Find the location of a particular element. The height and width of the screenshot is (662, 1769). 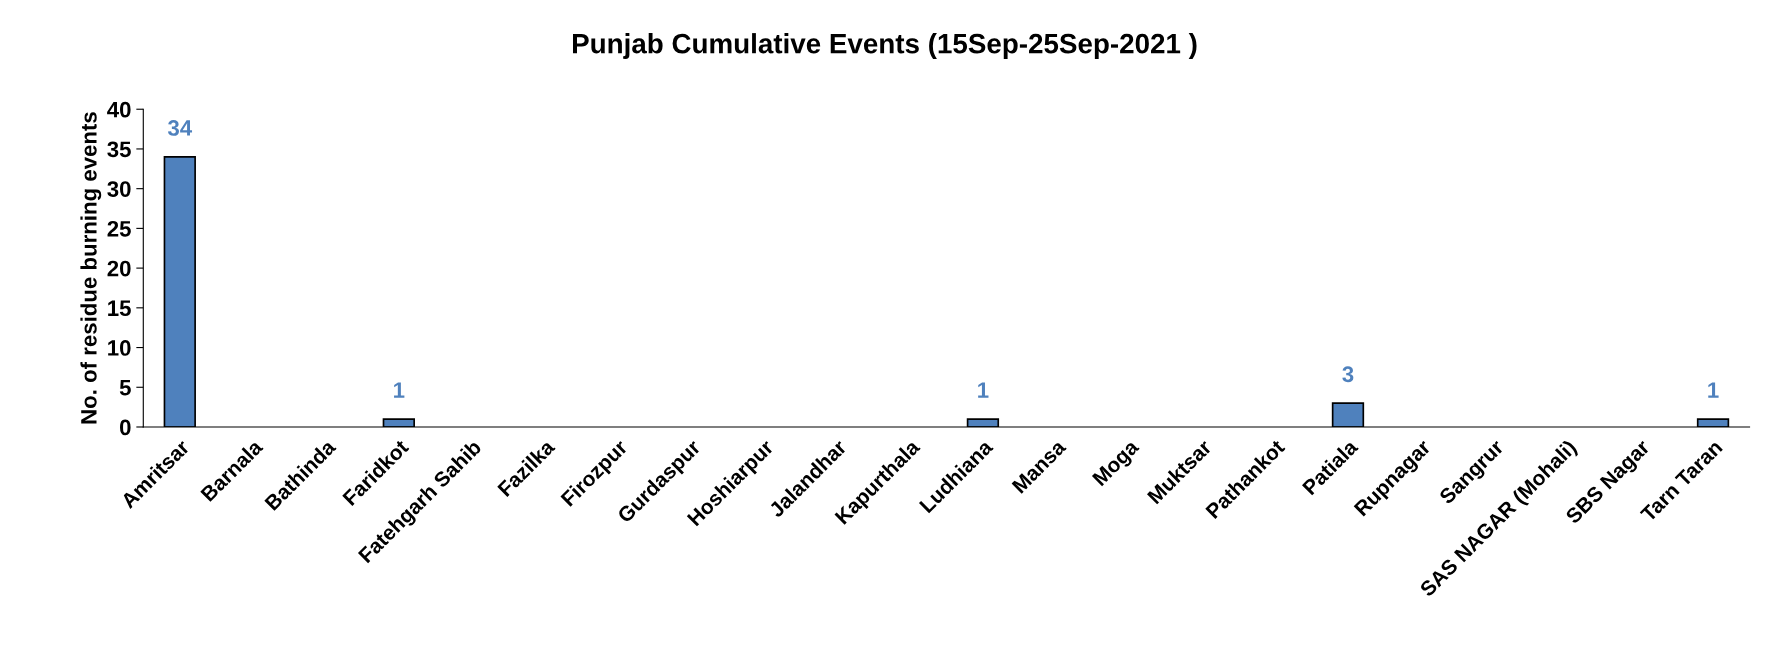

y-tick-label: 0 is located at coordinates (125, 427).